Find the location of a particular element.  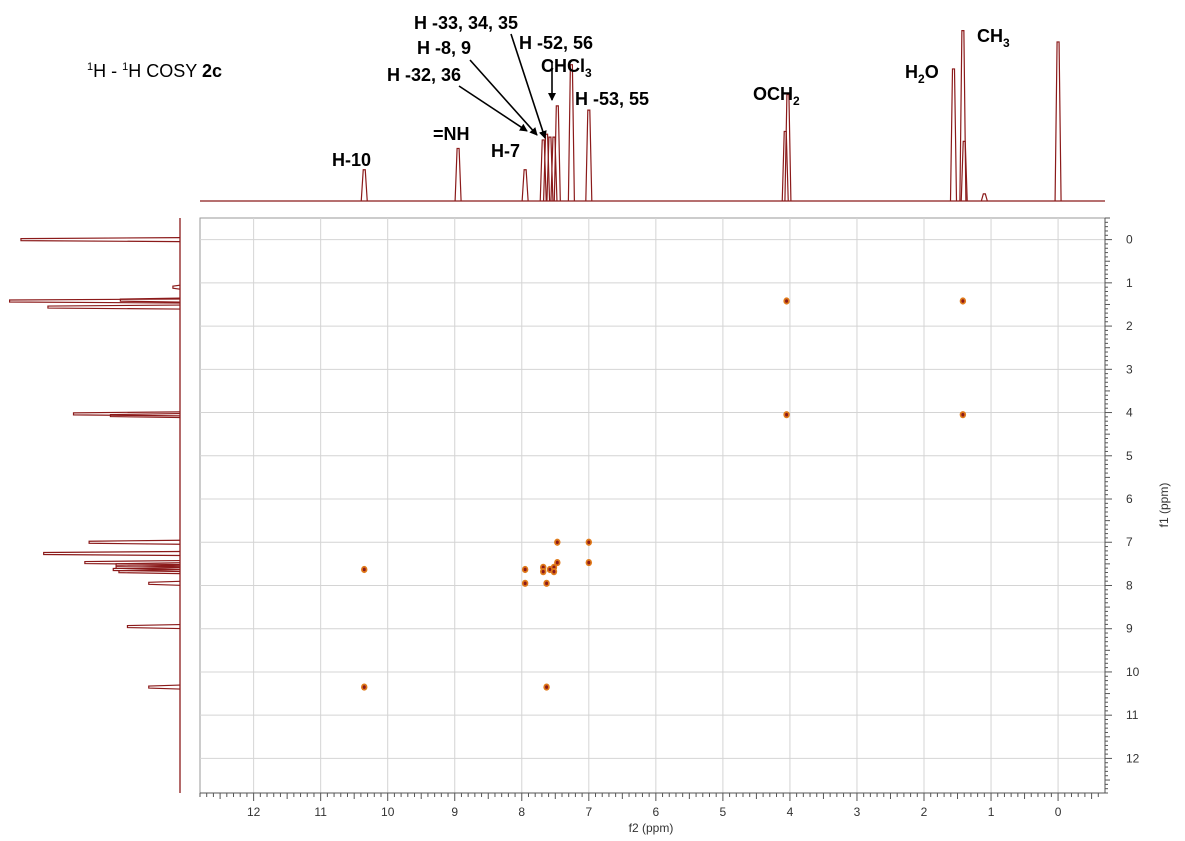

peak-annotation: CH3 is located at coordinates (993, 38).